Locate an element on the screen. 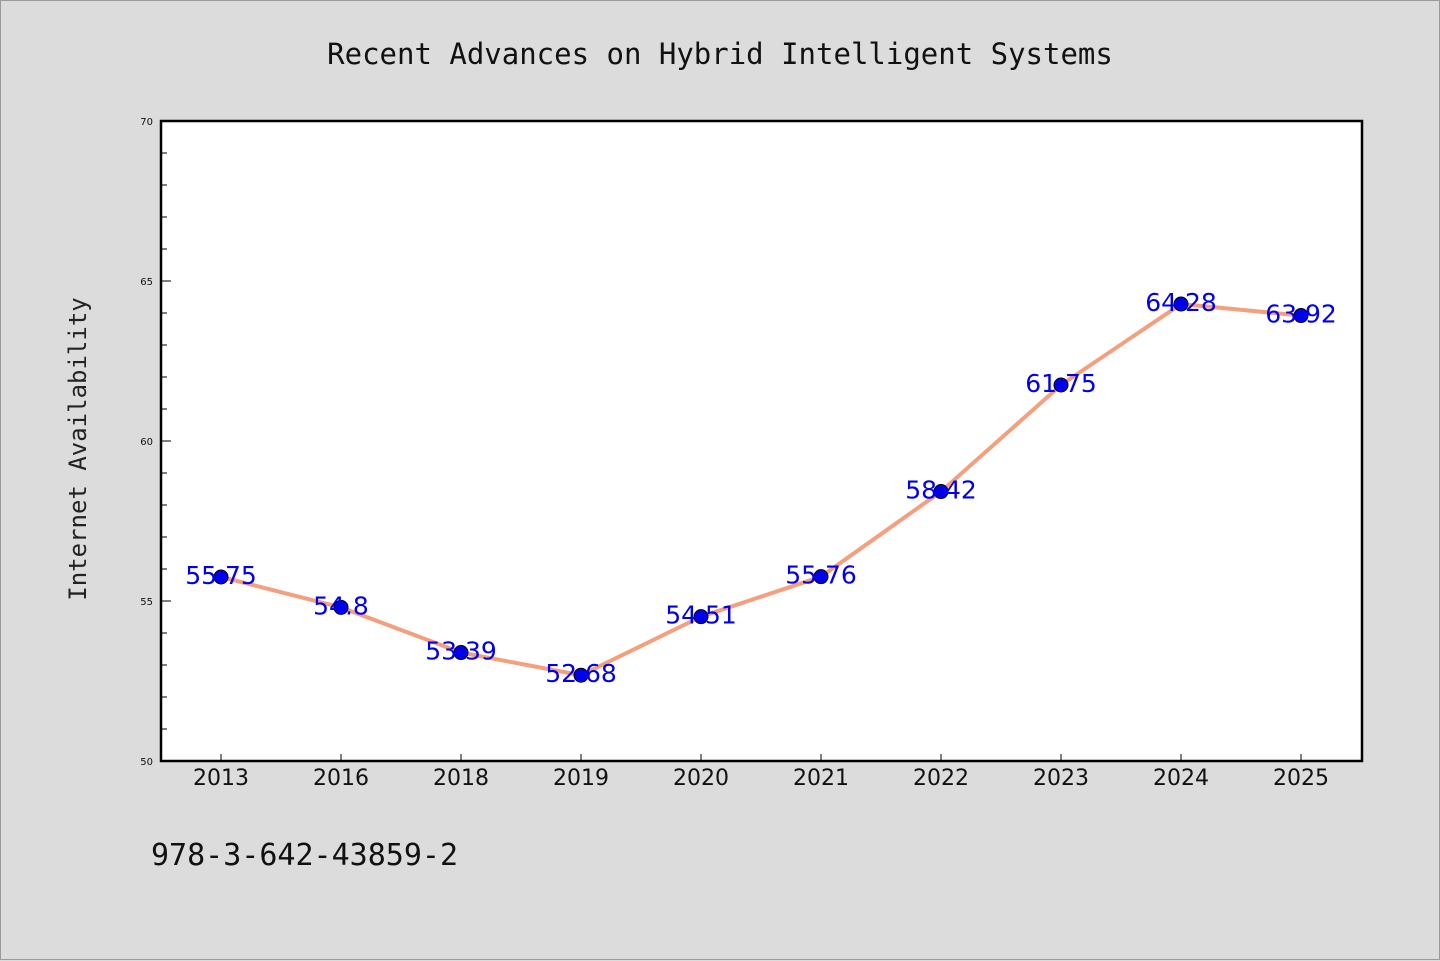 The image size is (1440, 961). x-tick-label: 2020 is located at coordinates (701, 778).